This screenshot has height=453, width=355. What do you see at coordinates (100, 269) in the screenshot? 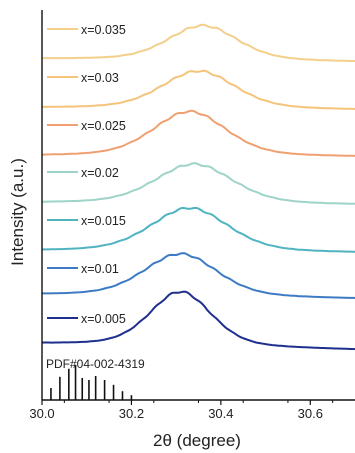
I see `legend-label-x=0.01: x=0.01` at bounding box center [100, 269].